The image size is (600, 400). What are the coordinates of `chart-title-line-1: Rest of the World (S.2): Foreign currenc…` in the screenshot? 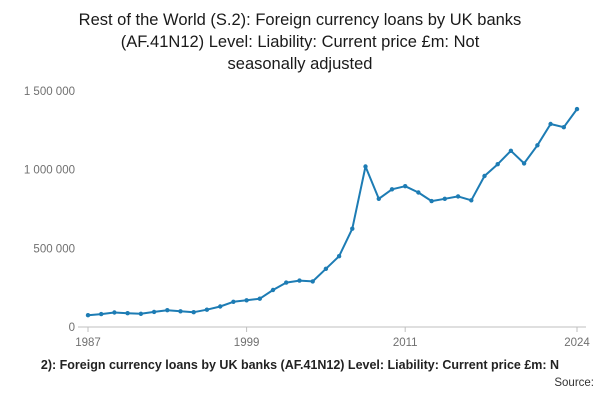 It's located at (300, 20).